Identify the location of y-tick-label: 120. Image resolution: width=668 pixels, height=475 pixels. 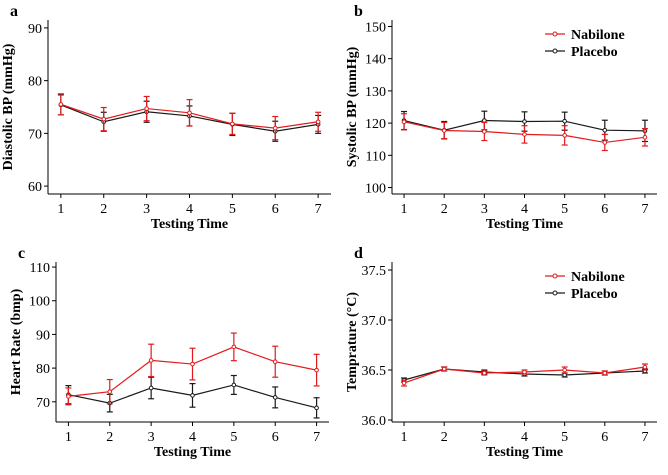
(375, 124).